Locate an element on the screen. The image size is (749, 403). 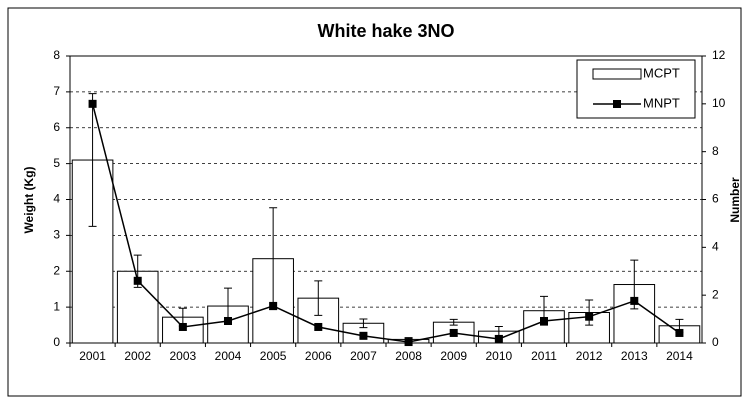
x-tick-label: 2012 is located at coordinates (589, 356).